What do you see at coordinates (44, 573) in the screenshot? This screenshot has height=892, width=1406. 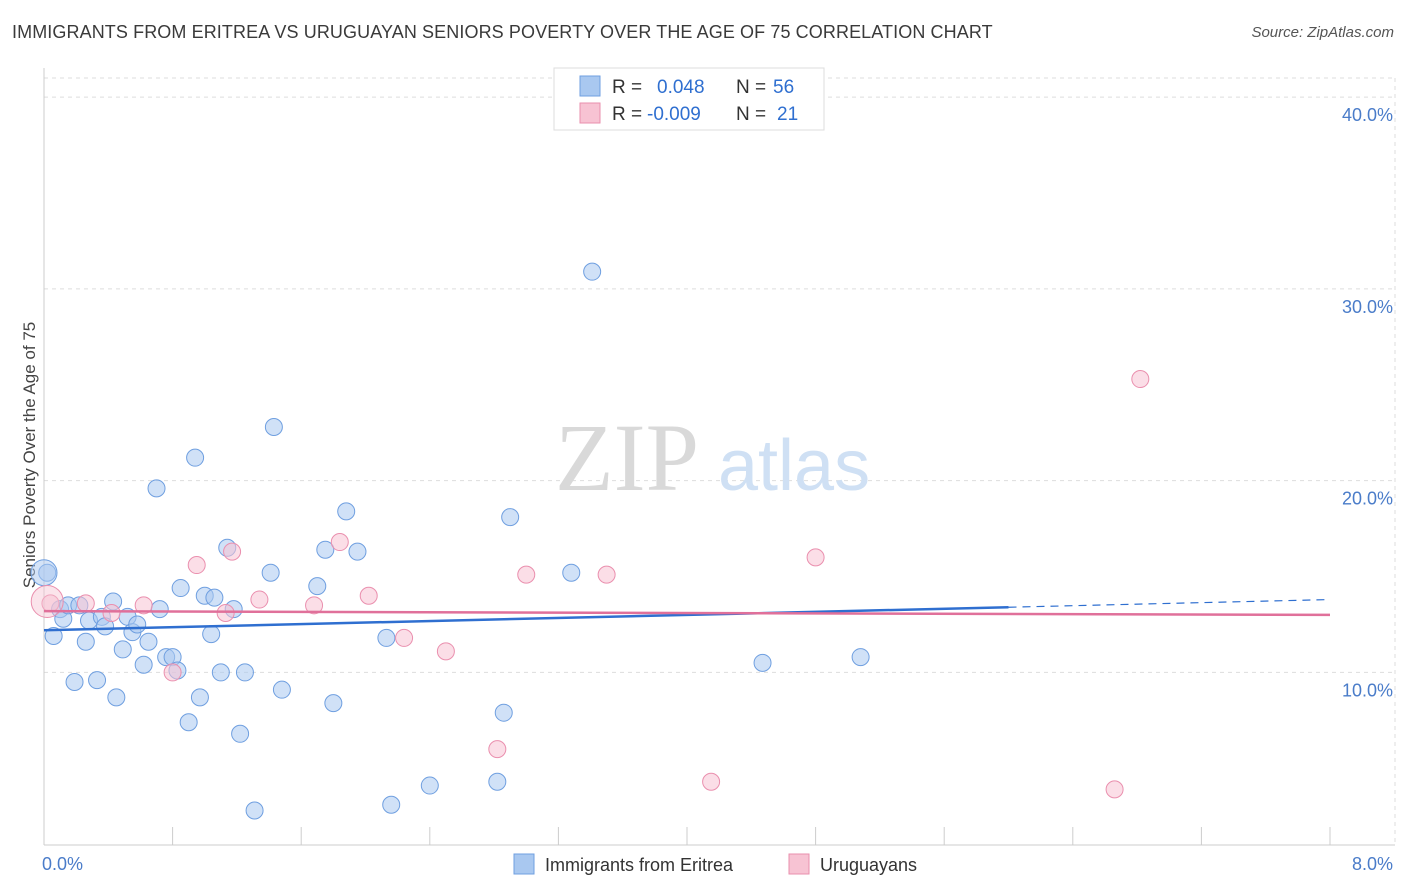 I see `point-eritrea-cluster` at bounding box center [44, 573].